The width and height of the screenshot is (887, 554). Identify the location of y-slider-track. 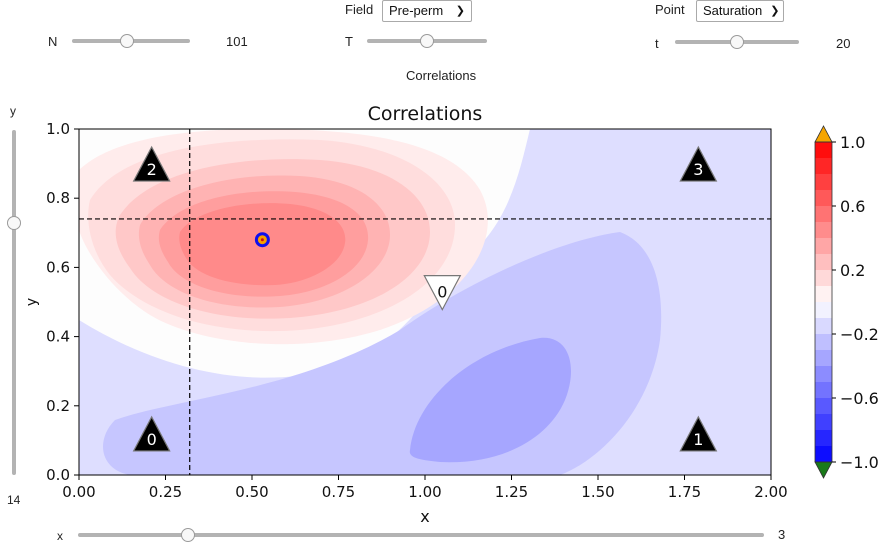
(14, 302).